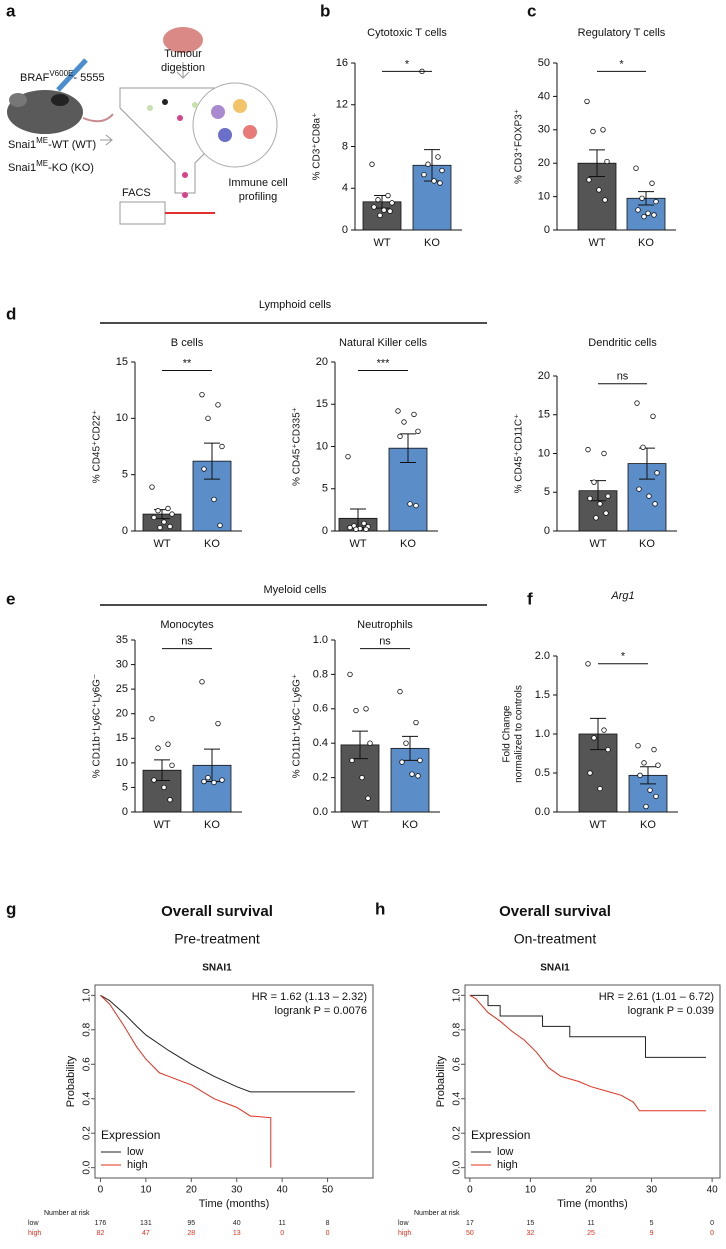 The image size is (726, 1249). What do you see at coordinates (360, 745) in the screenshot?
I see `error-bar` at bounding box center [360, 745].